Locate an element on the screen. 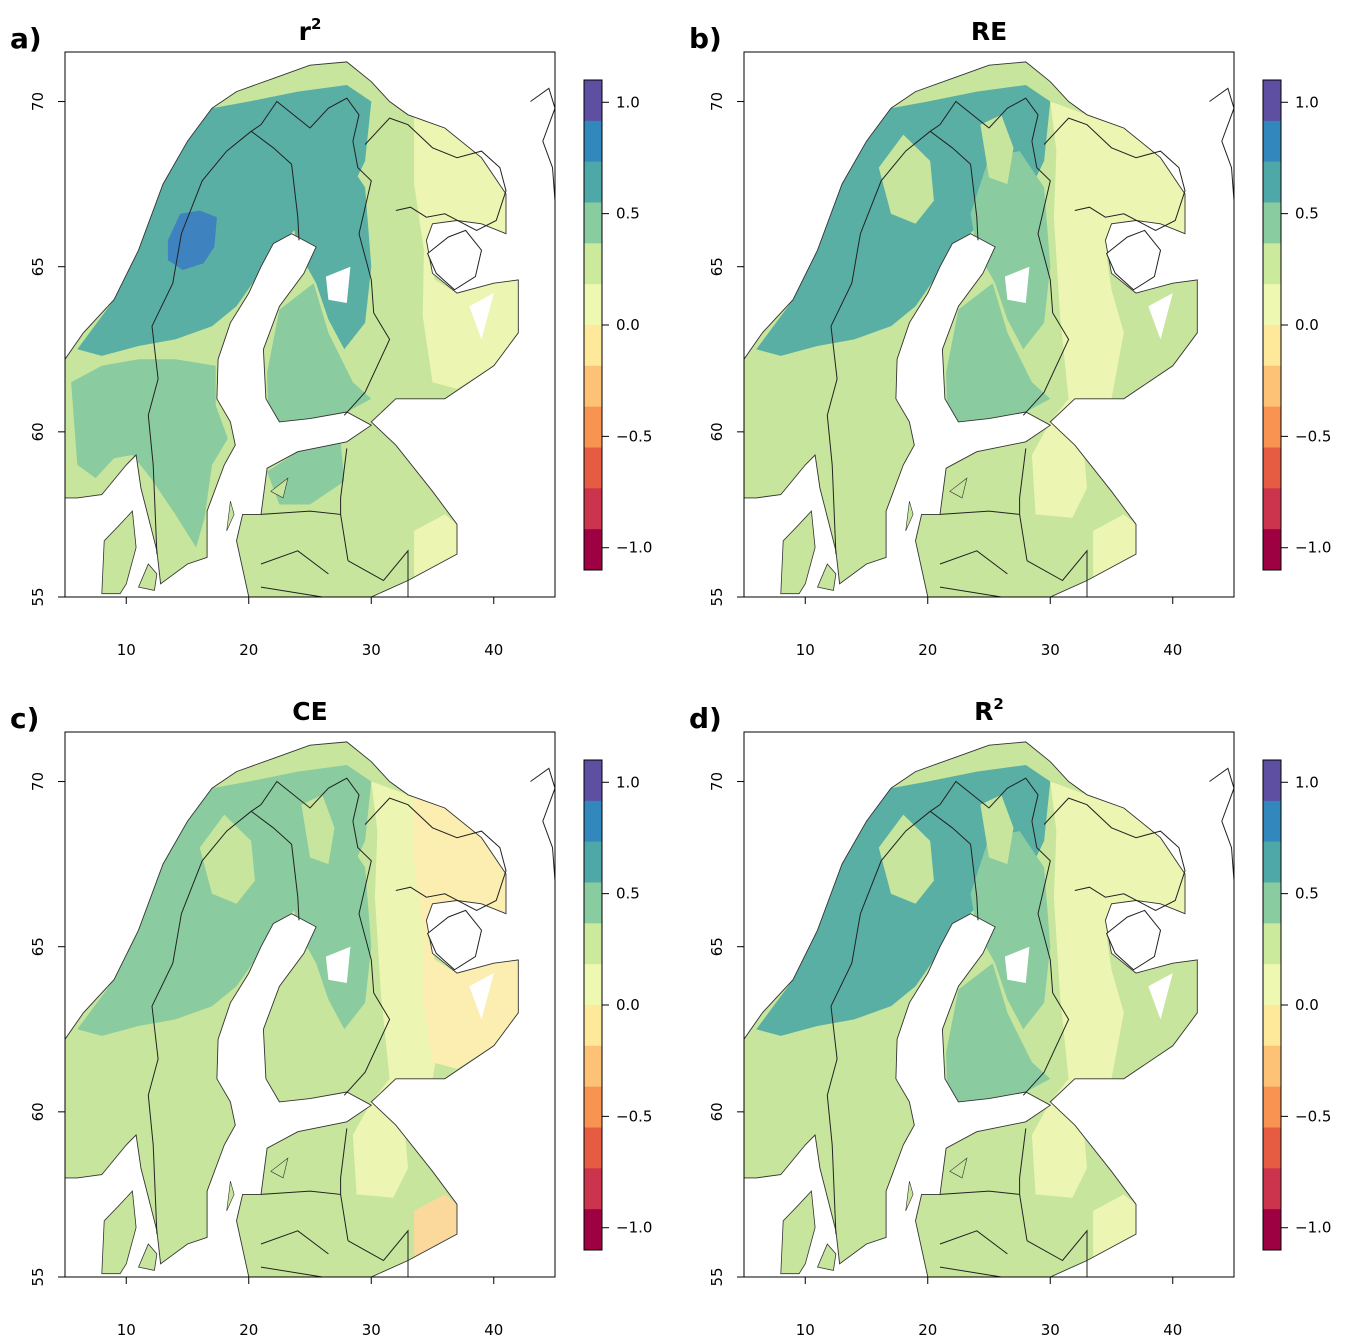 This screenshot has height=1339, width=1352. colorbar-tick-label: −1.0 is located at coordinates (634, 548).